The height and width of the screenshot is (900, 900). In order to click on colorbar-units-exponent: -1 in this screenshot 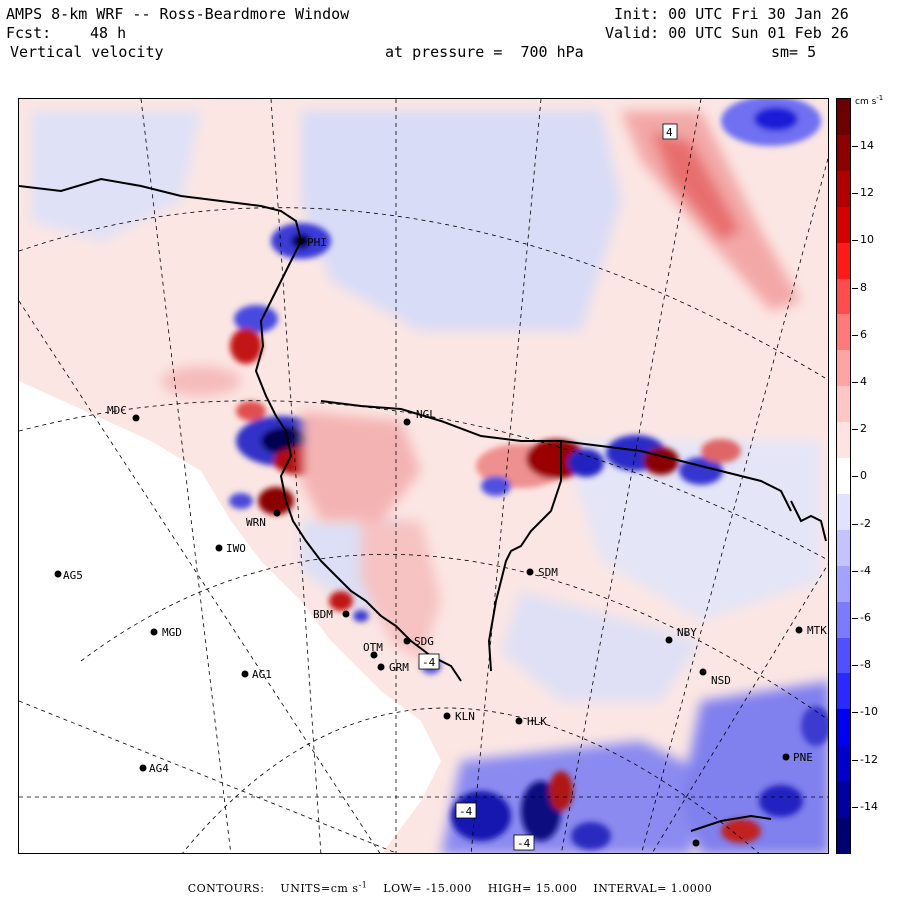, I will do `click(880, 98)`.